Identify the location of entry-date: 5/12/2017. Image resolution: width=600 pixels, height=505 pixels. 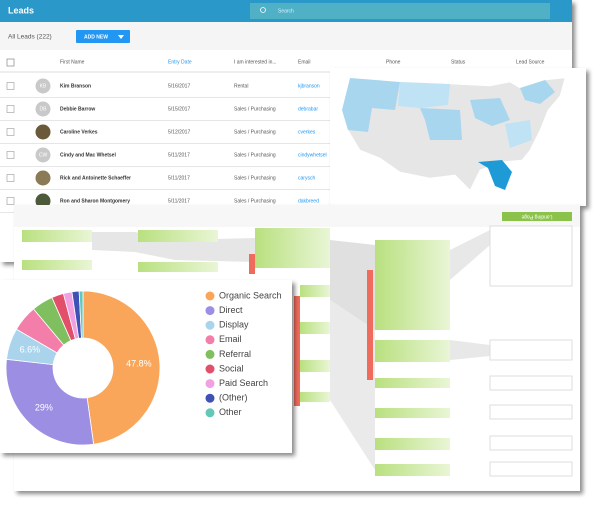
(179, 132).